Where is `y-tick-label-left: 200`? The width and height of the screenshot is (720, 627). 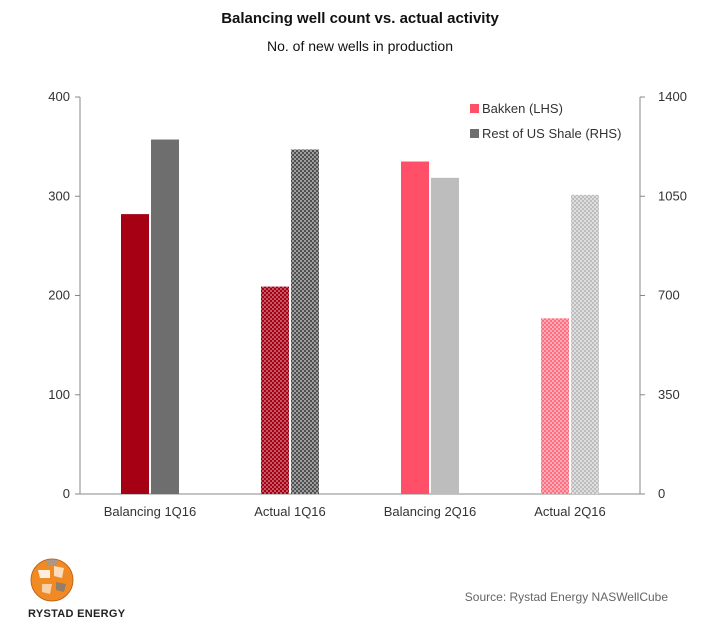
y-tick-label-left: 200 is located at coordinates (59, 295).